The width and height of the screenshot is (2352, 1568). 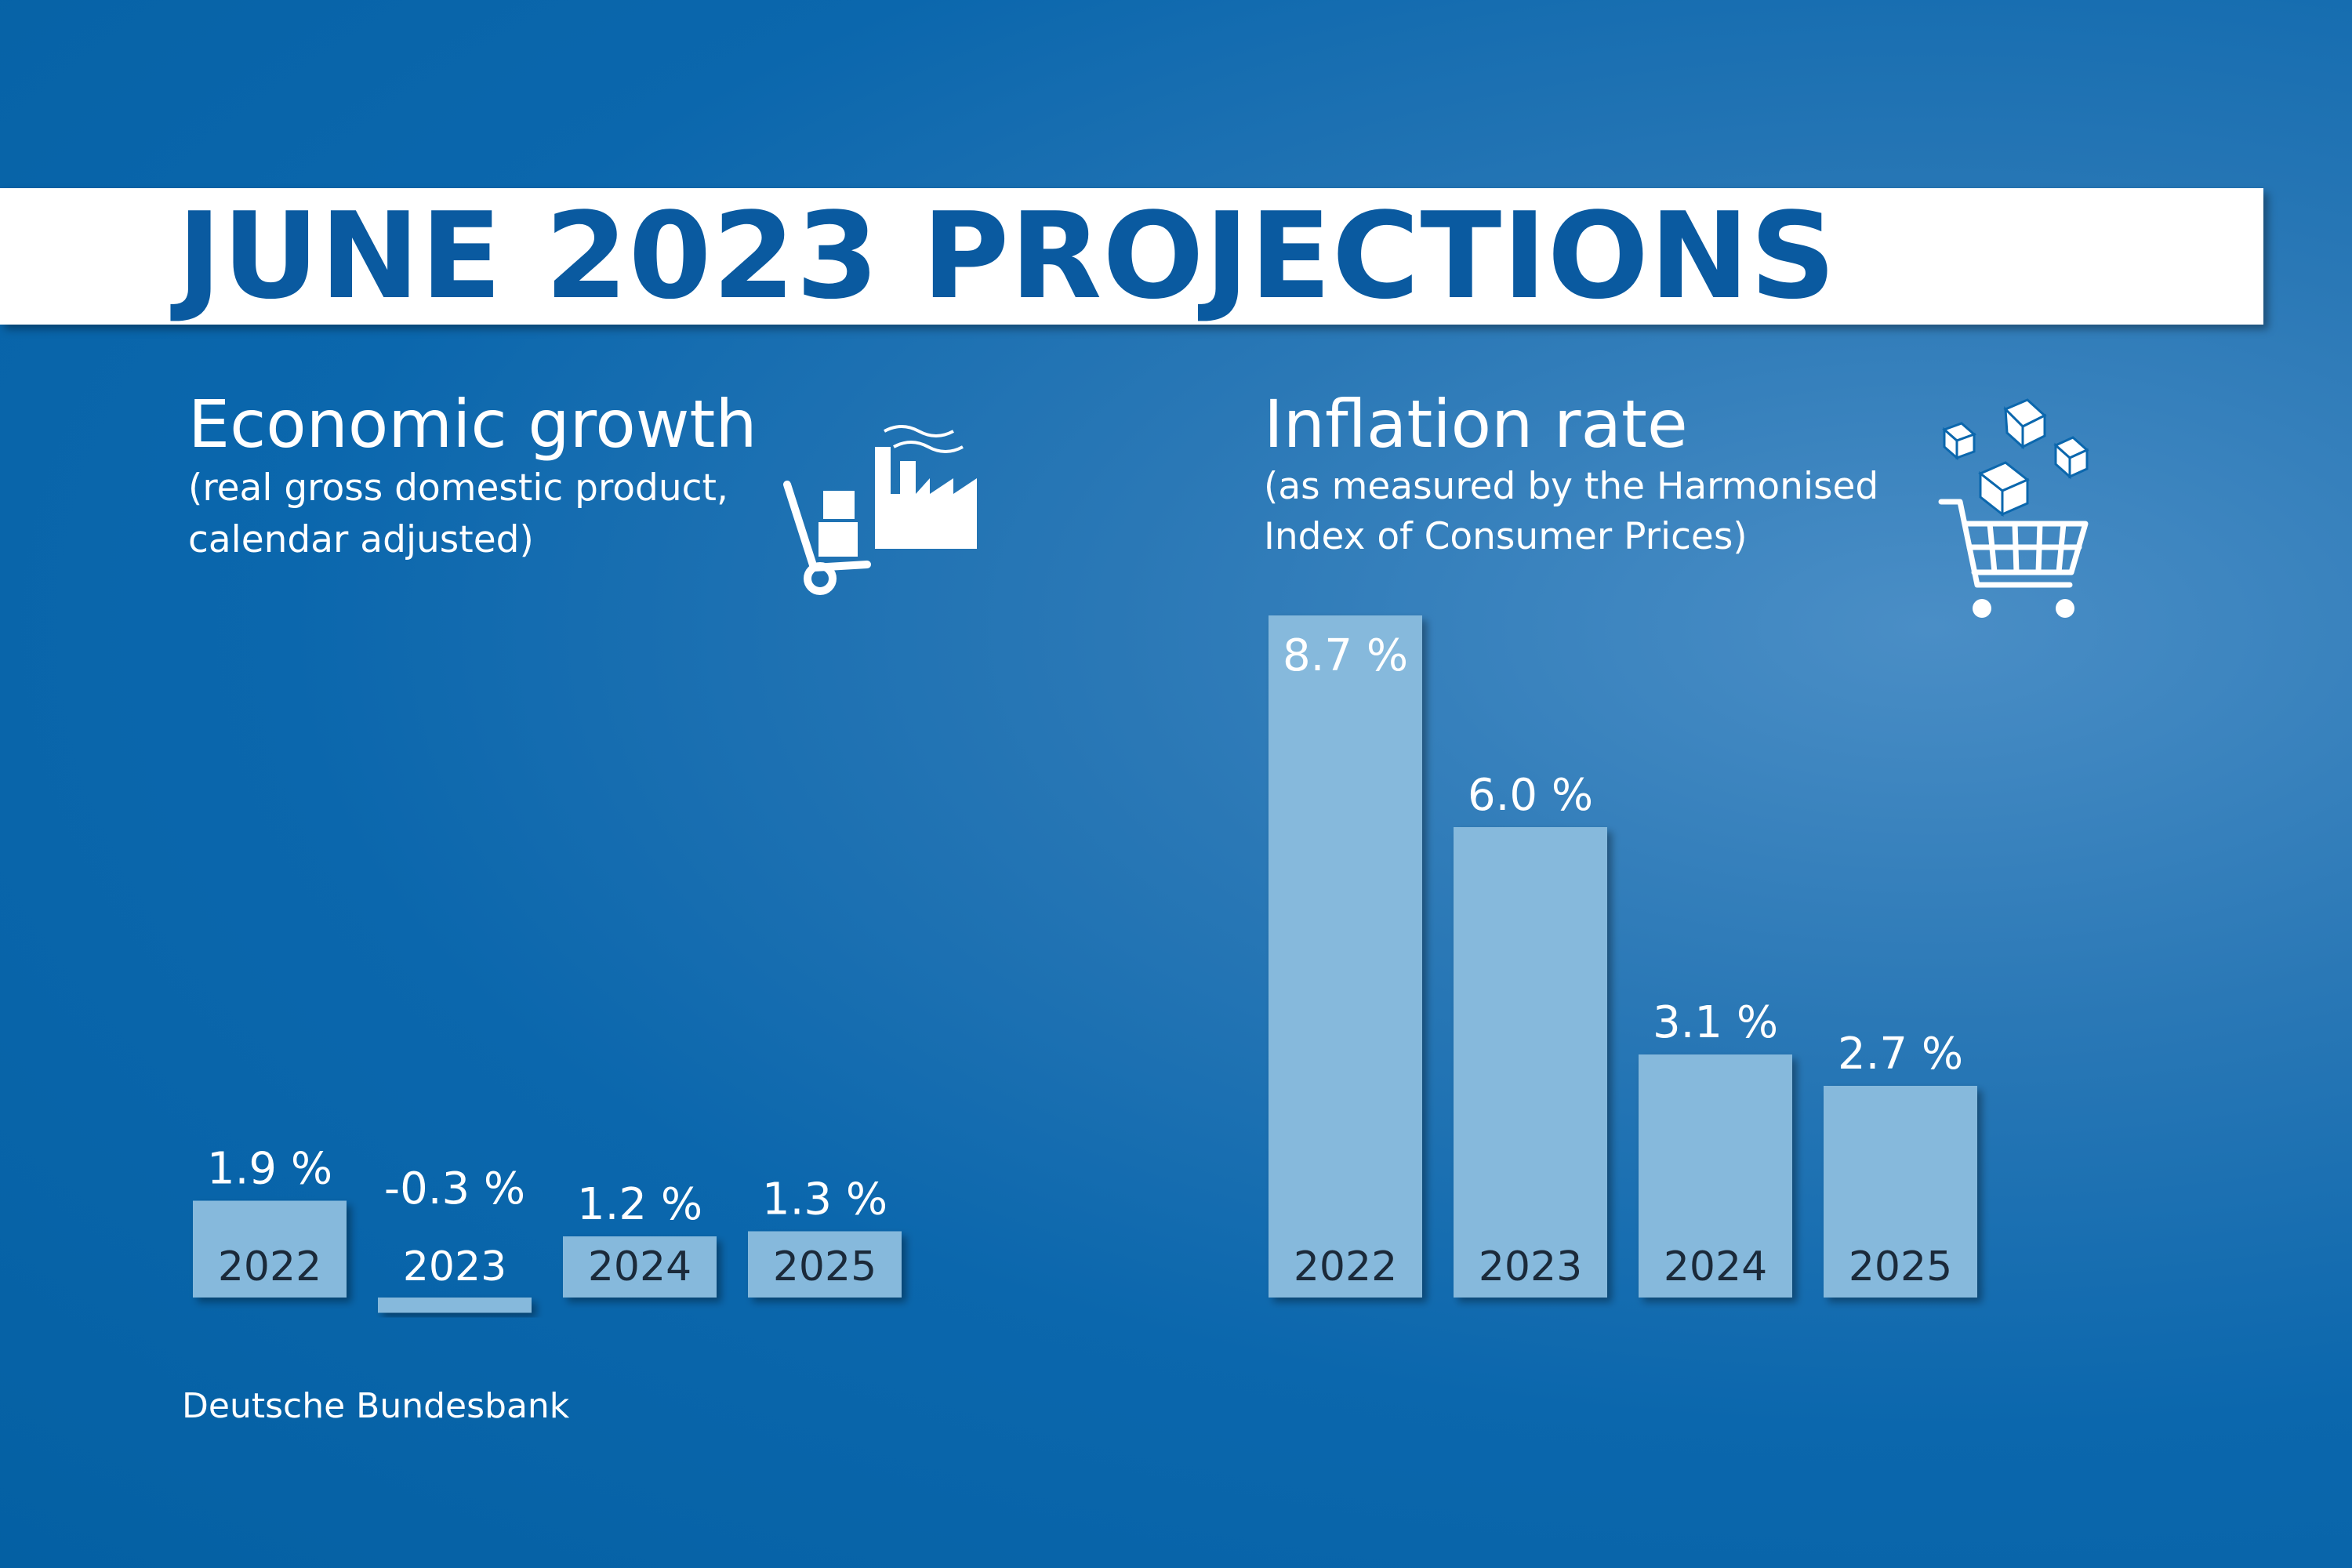 I want to click on title-banner, so click(x=1131, y=256).